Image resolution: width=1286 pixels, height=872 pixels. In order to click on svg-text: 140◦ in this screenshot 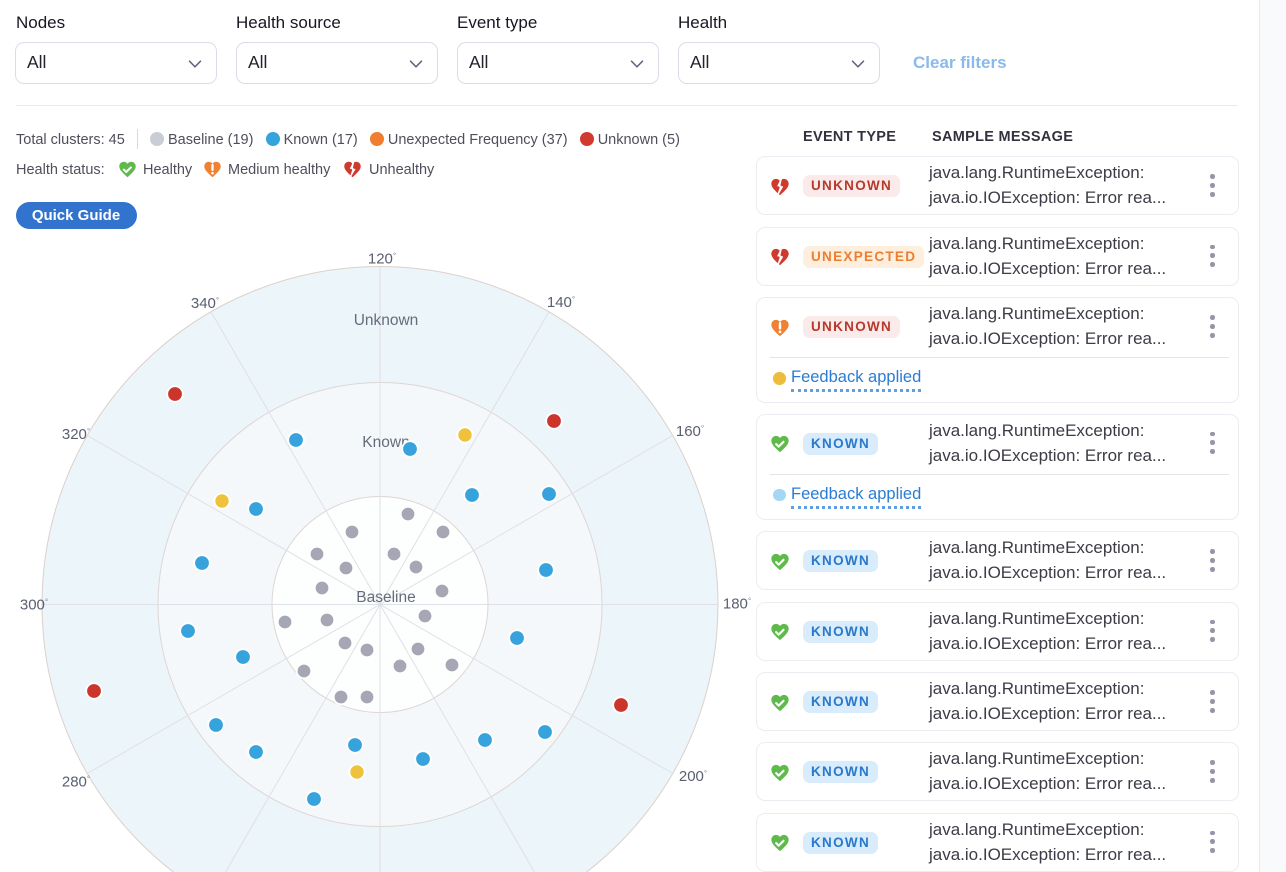, I will do `click(561, 301)`.